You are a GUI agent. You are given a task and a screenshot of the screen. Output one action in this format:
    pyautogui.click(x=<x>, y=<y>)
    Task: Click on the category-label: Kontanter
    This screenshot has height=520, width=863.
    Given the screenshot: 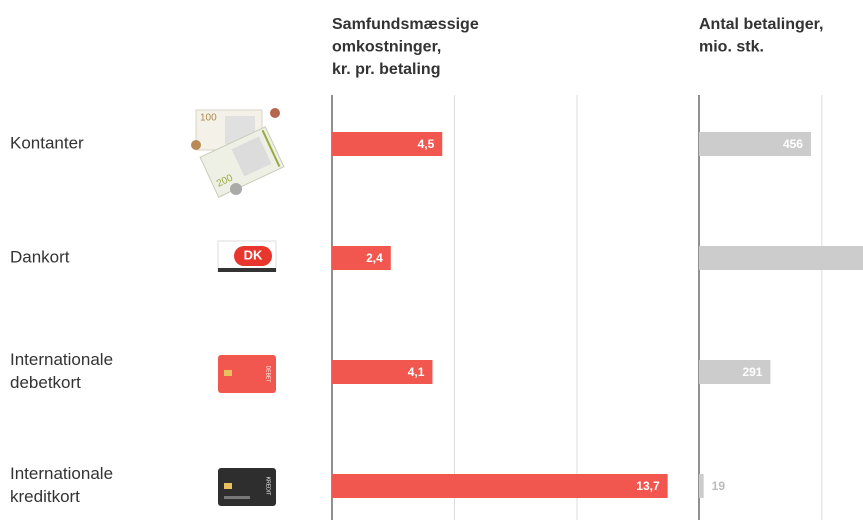 What is the action you would take?
    pyautogui.click(x=47, y=142)
    